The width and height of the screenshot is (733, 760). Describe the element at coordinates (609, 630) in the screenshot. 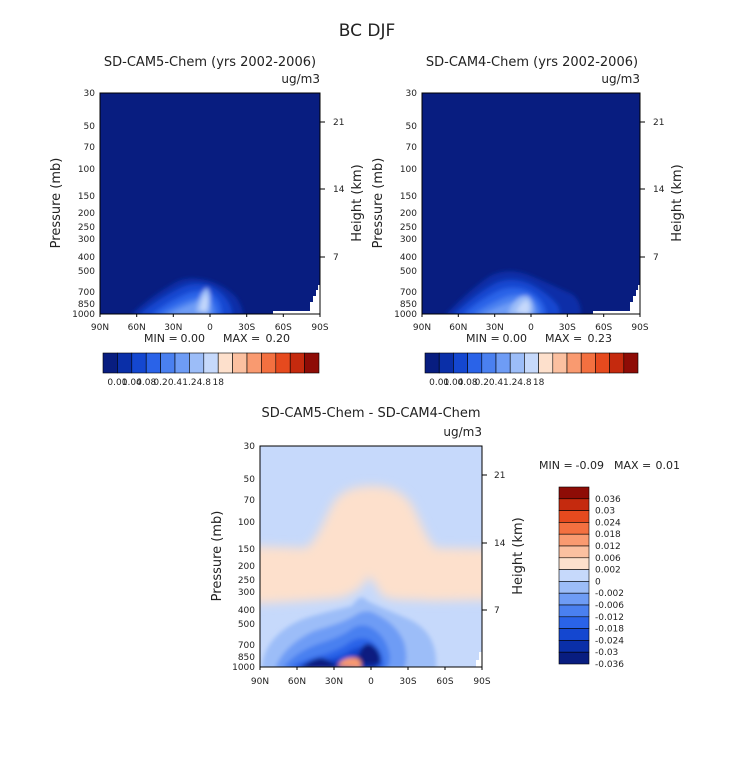

I see `colorbar-label: -0.018` at that location.